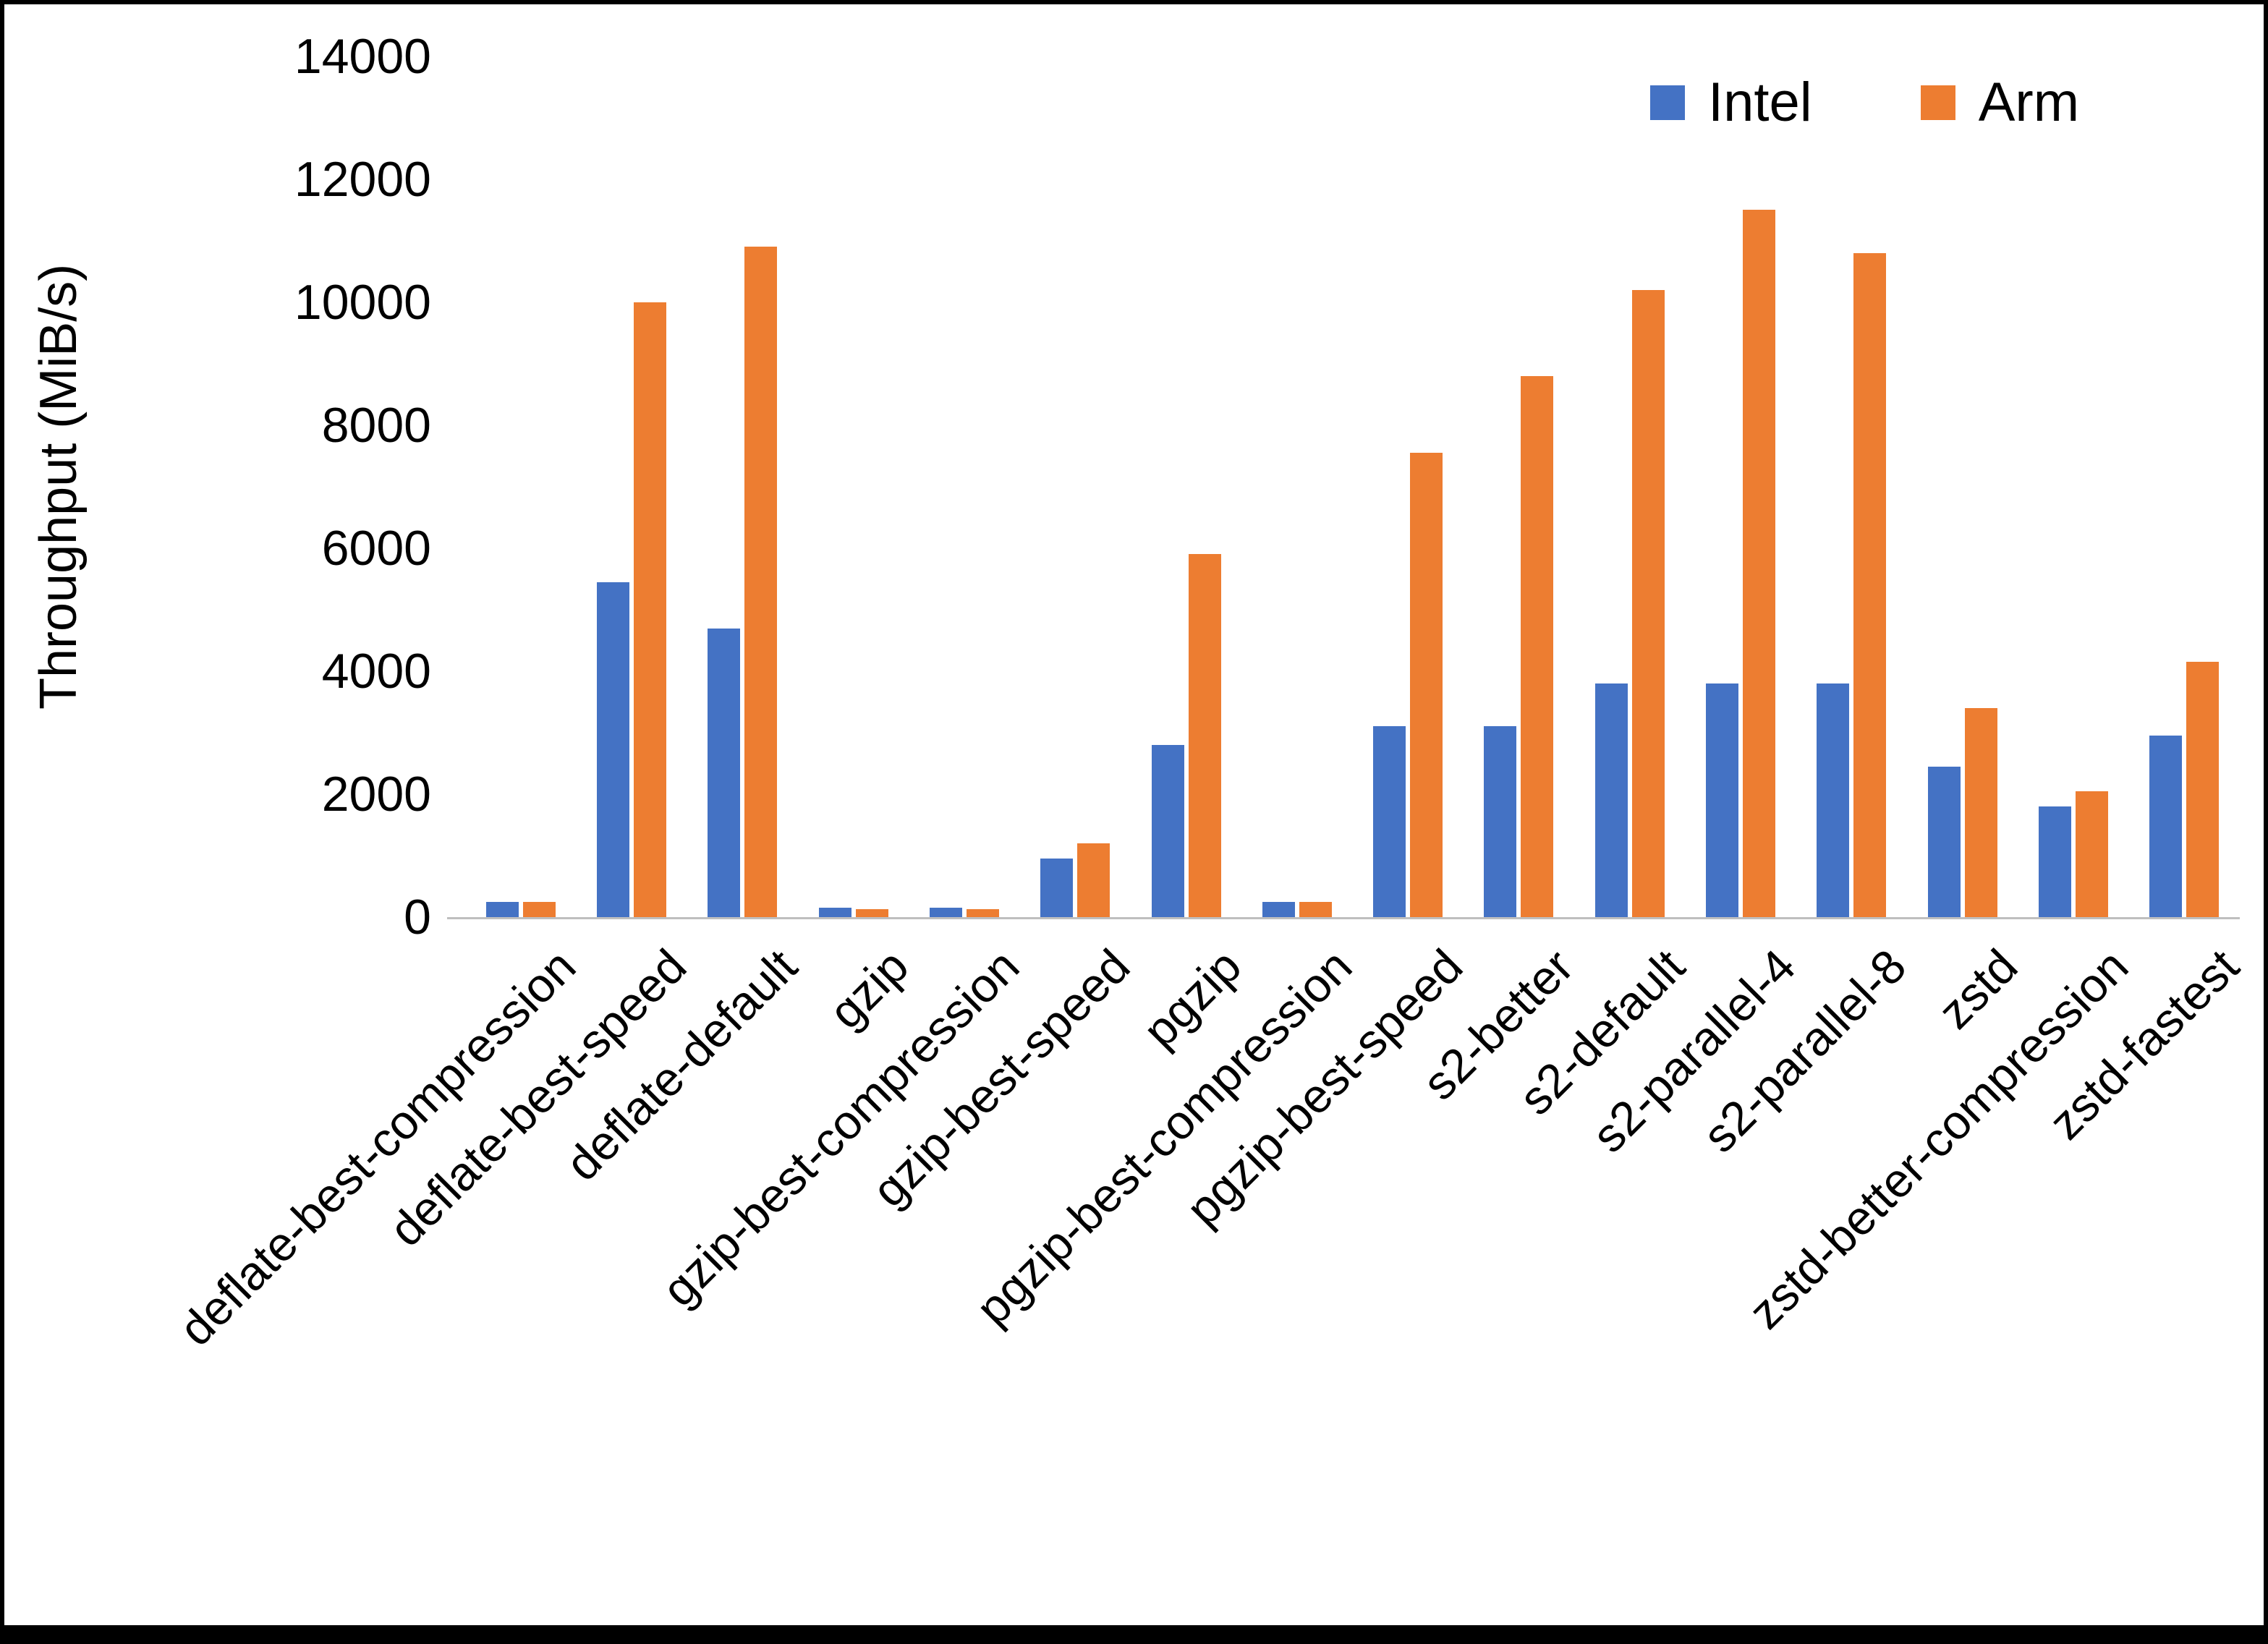 The image size is (2268, 1644). Describe the element at coordinates (502, 909) in the screenshot. I see `bar-intel-deflate-best-compression` at that location.